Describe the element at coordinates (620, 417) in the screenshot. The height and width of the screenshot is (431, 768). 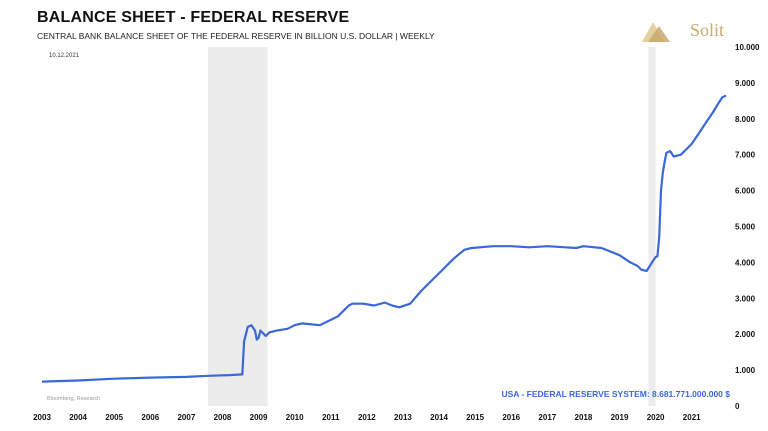
I see `x-tick-label: 2019` at that location.